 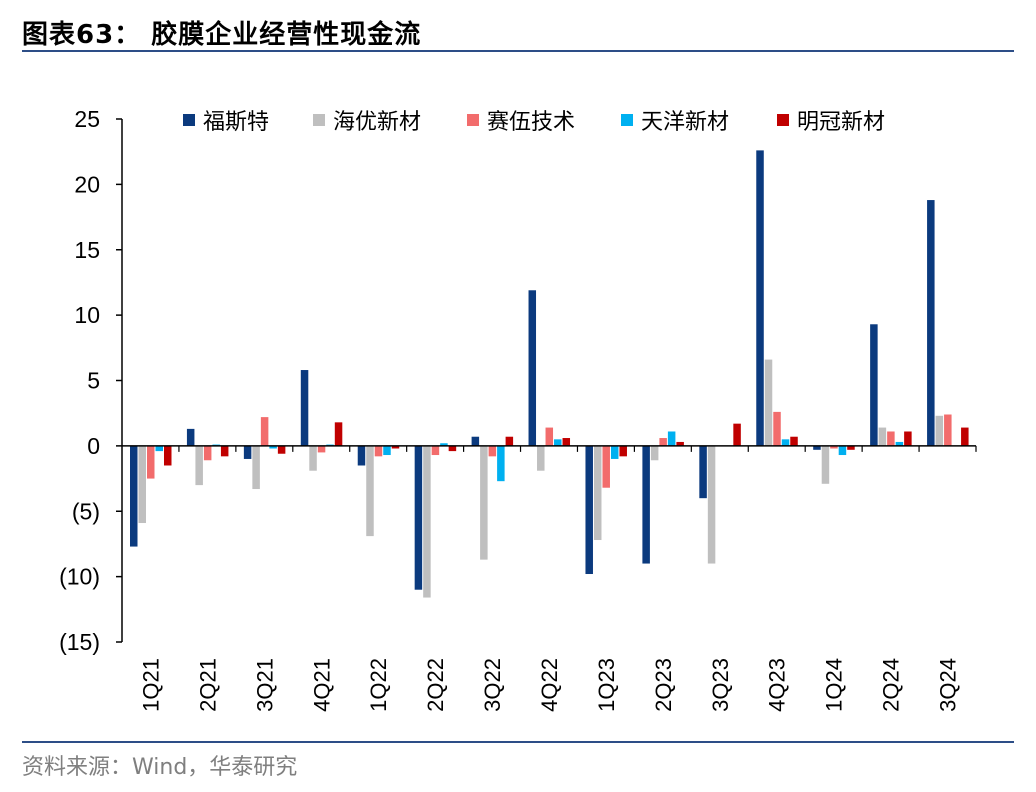 I want to click on y-tick-label: 20, so click(x=87, y=184).